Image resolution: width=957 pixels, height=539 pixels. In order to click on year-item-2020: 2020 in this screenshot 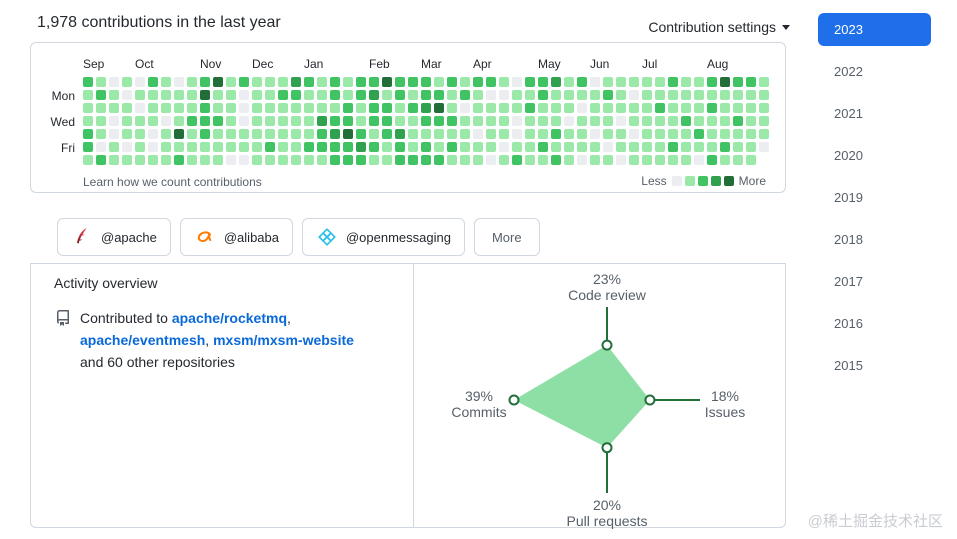, I will do `click(848, 155)`.